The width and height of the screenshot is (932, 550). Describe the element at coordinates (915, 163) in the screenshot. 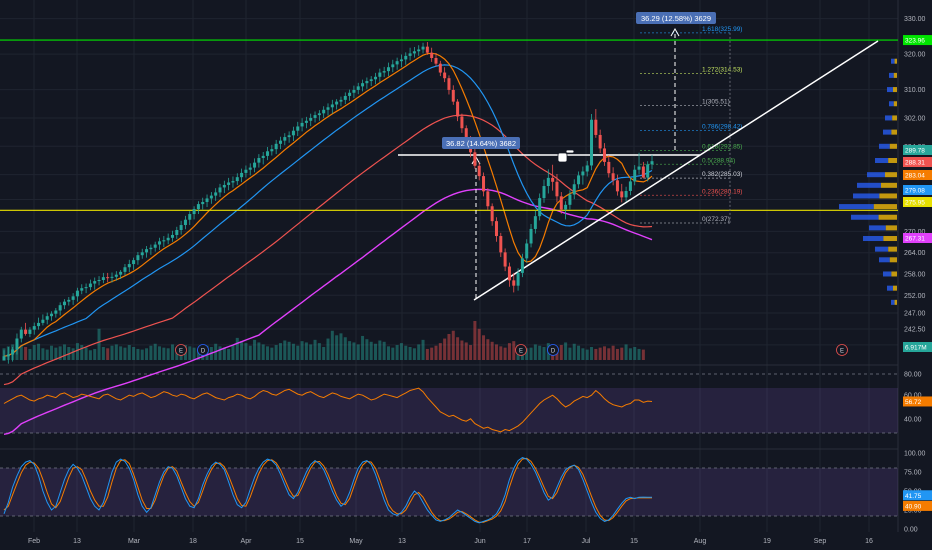

I see `price-badge-text: 288.31` at that location.